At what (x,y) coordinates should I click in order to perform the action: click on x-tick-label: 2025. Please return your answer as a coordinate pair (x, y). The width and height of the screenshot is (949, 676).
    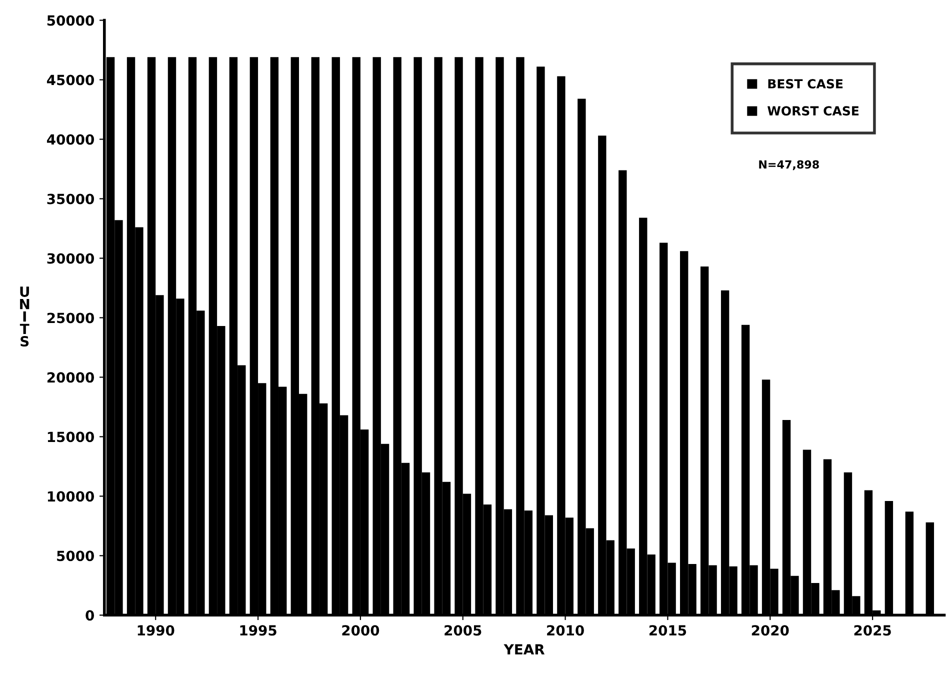
    Looking at the image, I should click on (872, 630).